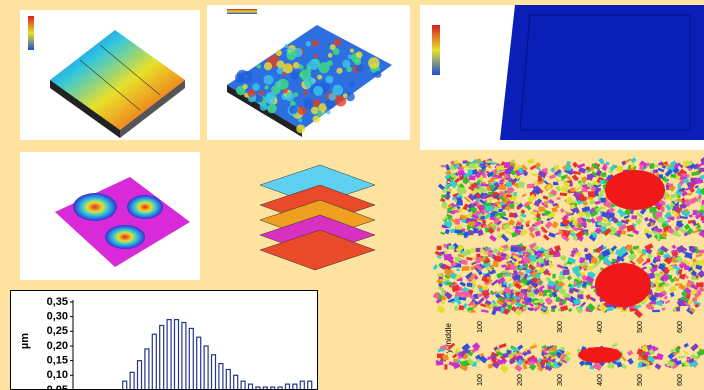 This screenshot has height=390, width=704. Describe the element at coordinates (560, 327) in the screenshot. I see `x-tick-label: 300` at that location.